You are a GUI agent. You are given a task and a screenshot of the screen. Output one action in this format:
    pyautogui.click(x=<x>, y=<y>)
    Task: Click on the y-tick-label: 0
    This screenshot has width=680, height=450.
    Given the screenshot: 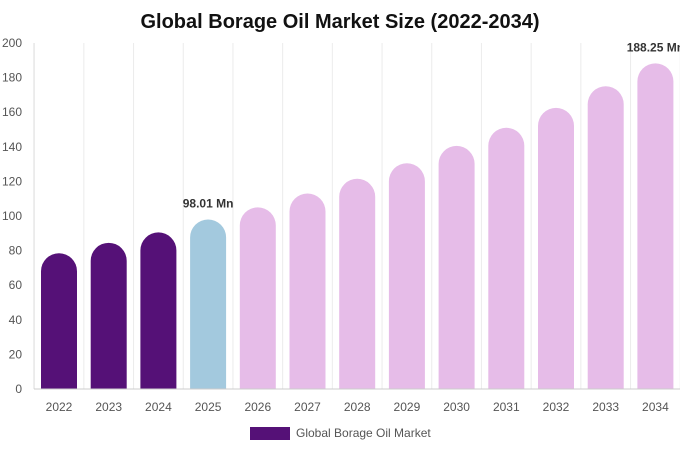 What is the action you would take?
    pyautogui.click(x=18, y=389)
    